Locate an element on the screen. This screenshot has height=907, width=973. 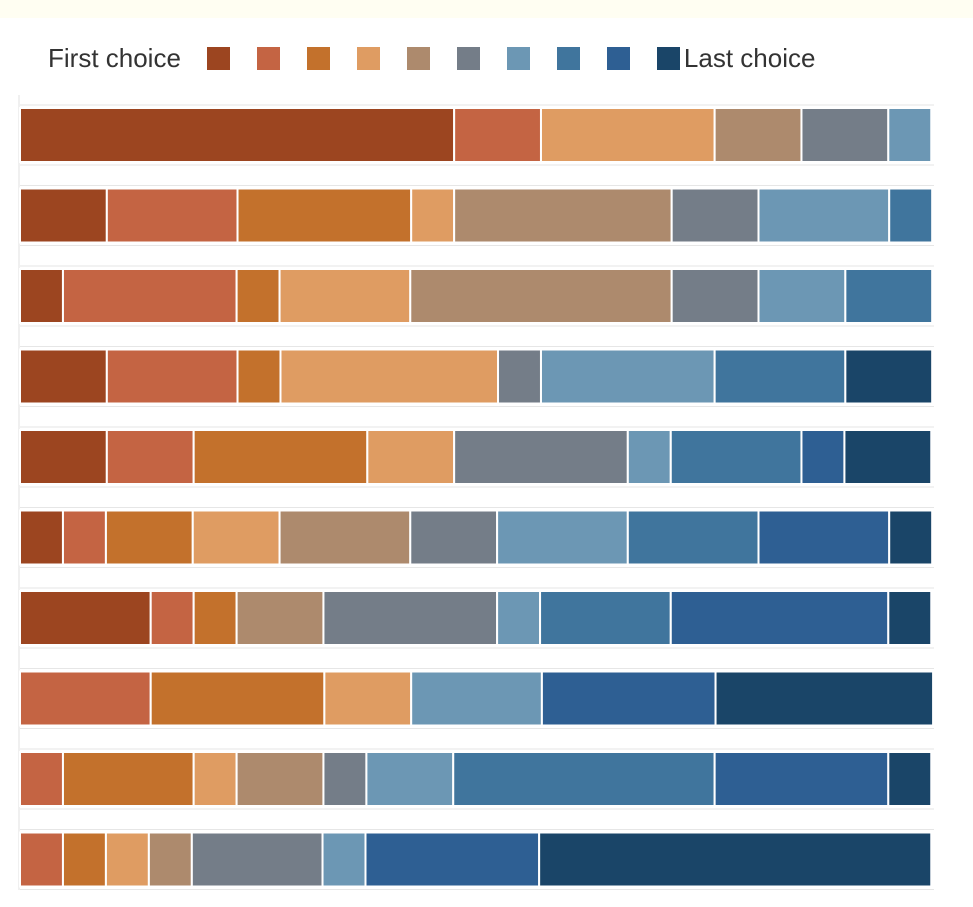
legend-swatches is located at coordinates (443, 58).